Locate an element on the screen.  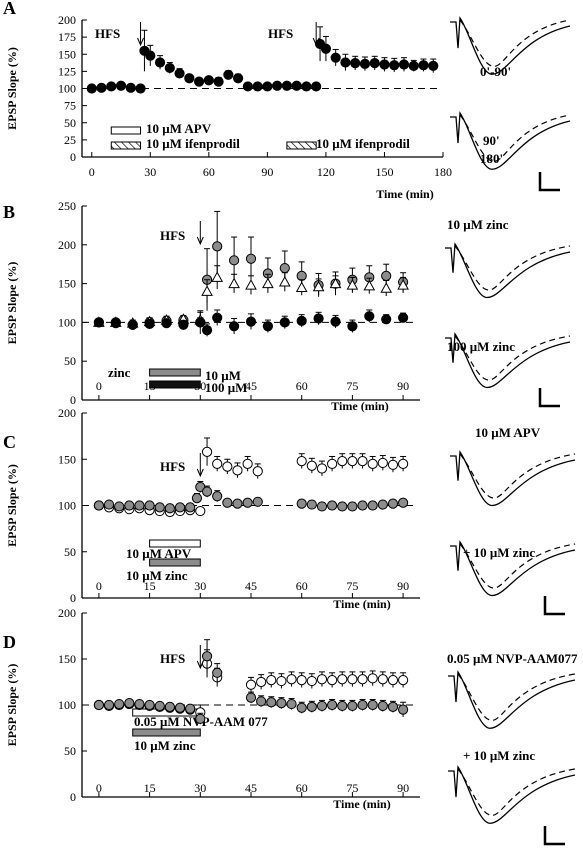
drug-bar-label: 10 μM zinc is located at coordinates (165, 745).